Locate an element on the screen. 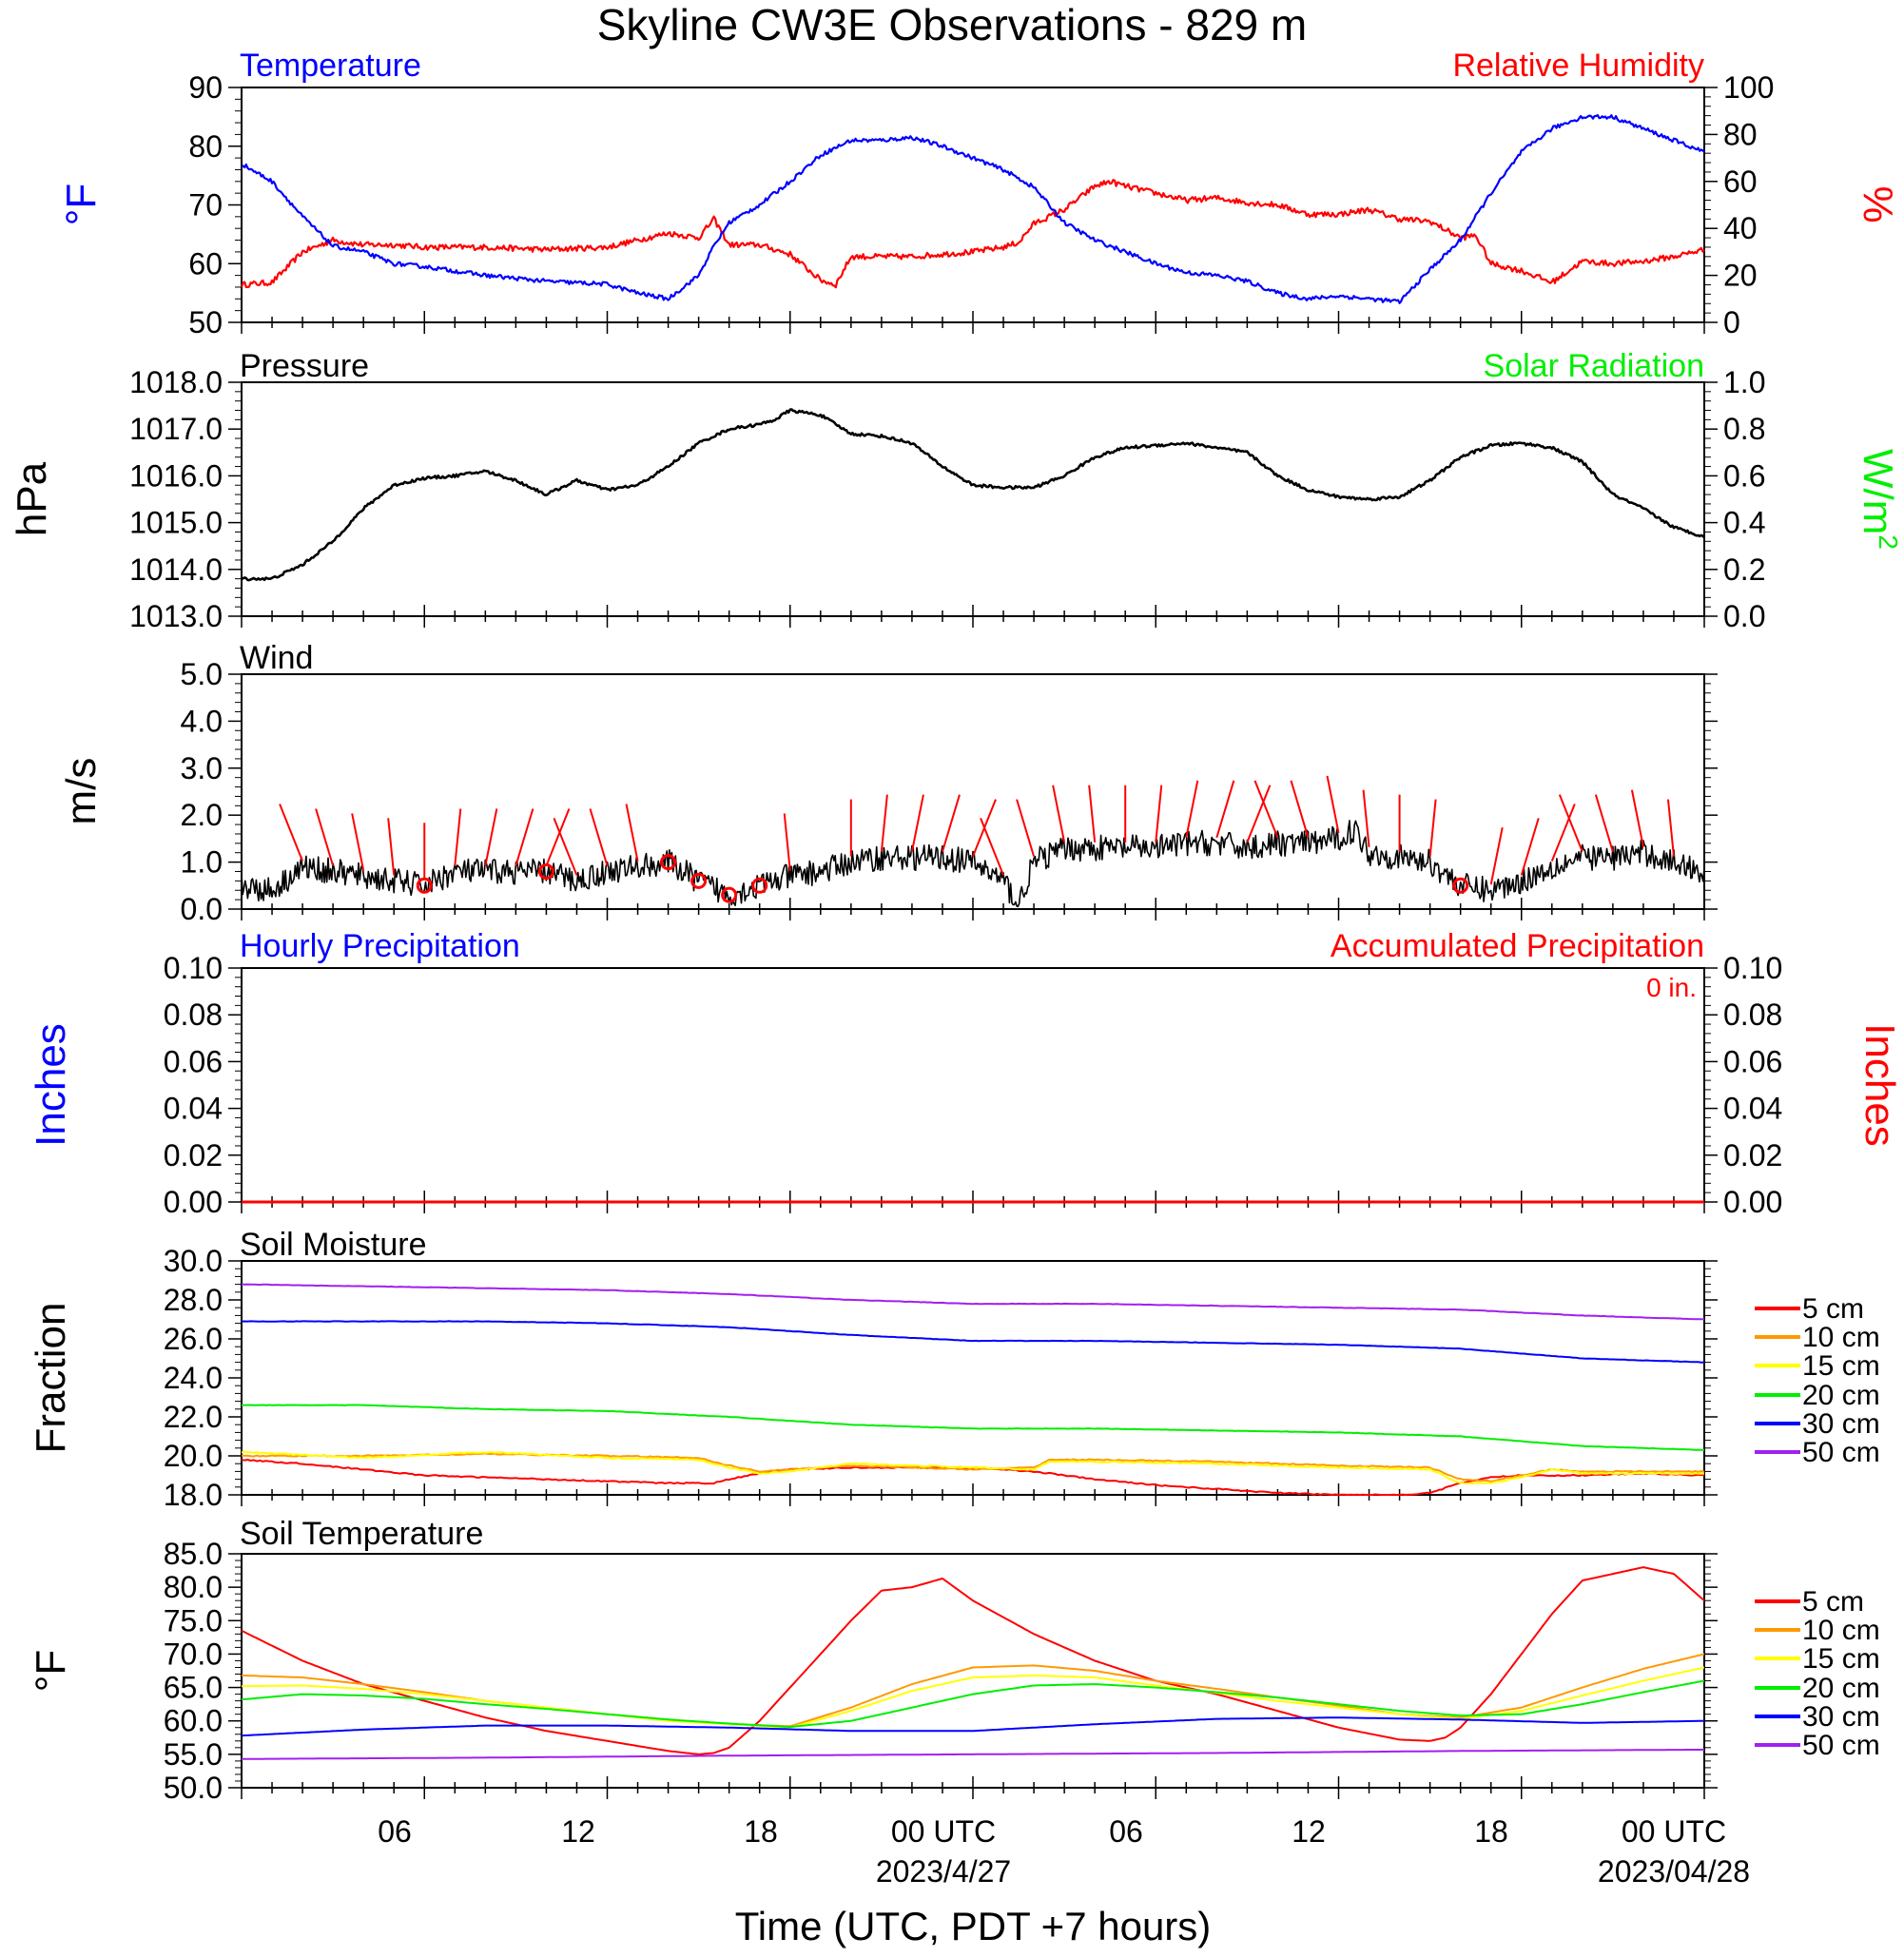 This screenshot has height=1957, width=1904. y-tick-label: 1018.0 is located at coordinates (176, 382).